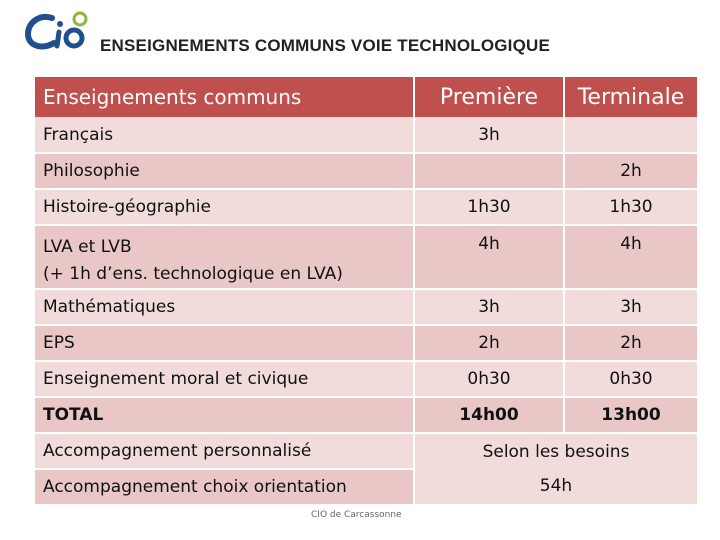 Image resolution: width=720 pixels, height=540 pixels. I want to click on premiere-cell: 2h, so click(489, 343).